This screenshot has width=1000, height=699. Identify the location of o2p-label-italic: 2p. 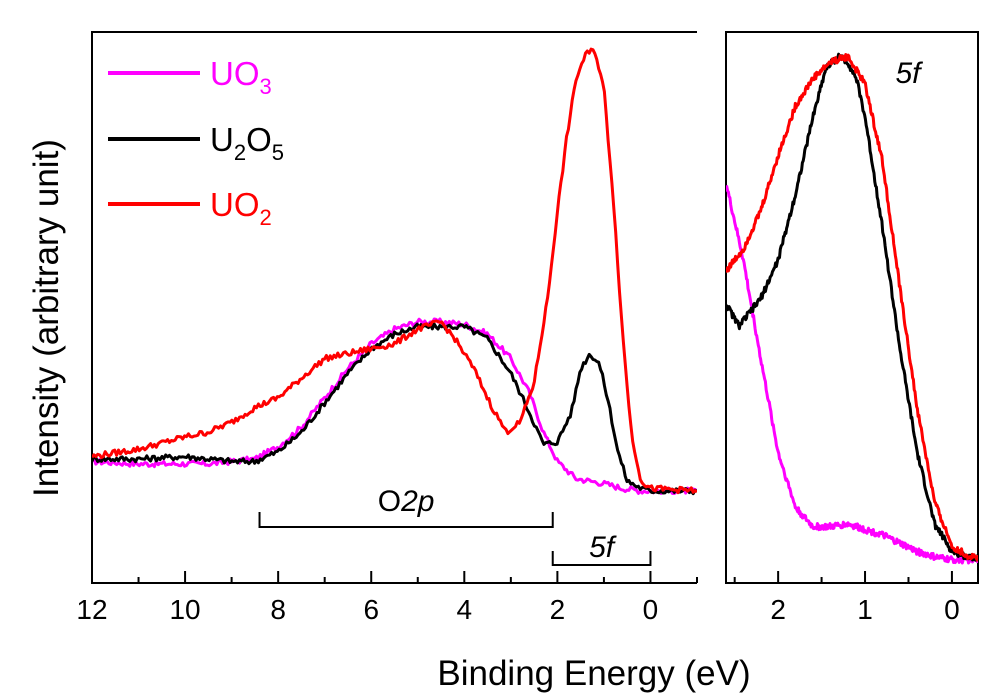
(417, 501).